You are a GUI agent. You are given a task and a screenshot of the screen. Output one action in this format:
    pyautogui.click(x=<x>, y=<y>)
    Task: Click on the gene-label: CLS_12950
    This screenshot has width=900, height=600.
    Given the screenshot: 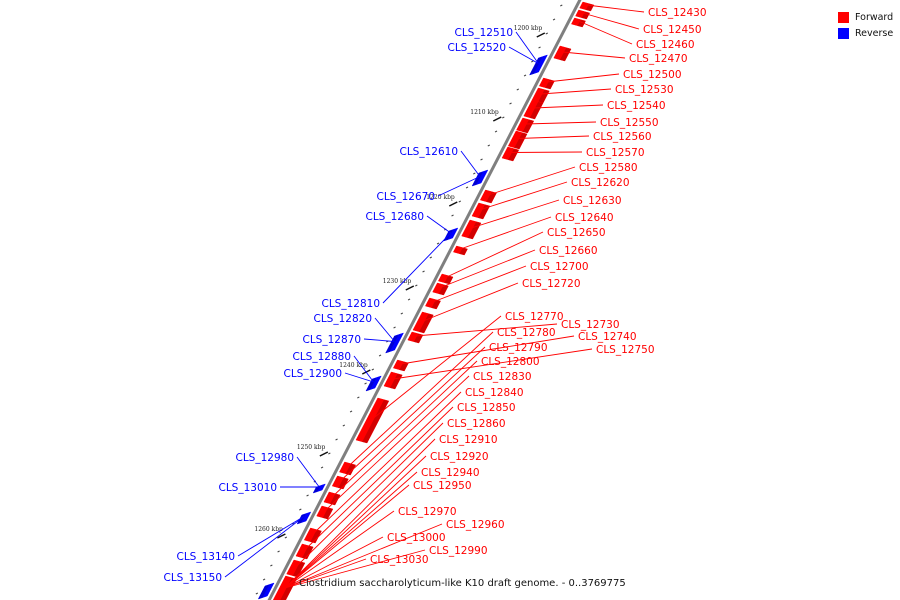 What is the action you would take?
    pyautogui.click(x=442, y=486)
    